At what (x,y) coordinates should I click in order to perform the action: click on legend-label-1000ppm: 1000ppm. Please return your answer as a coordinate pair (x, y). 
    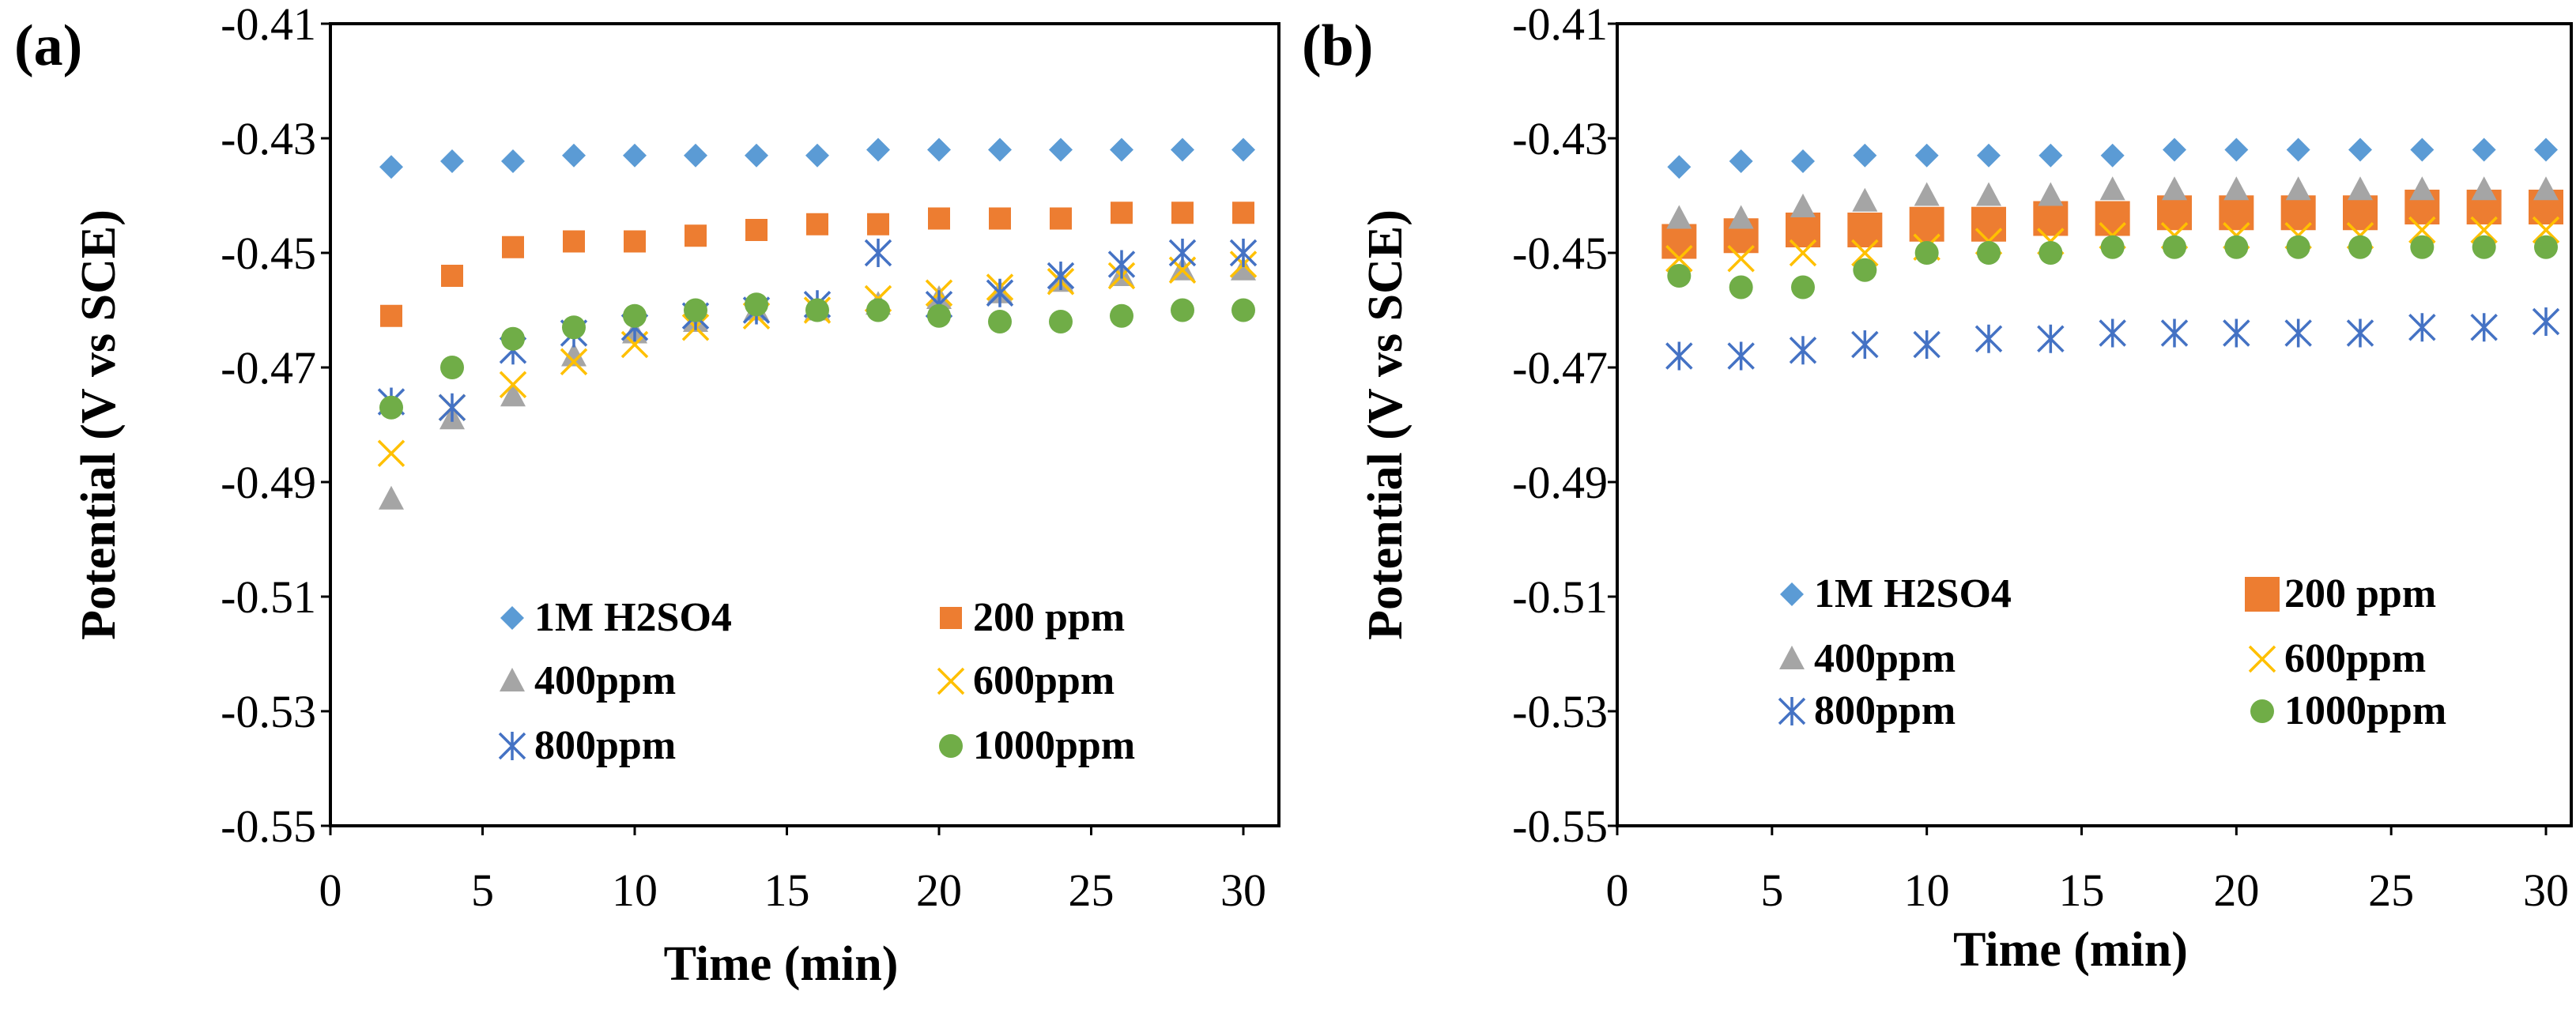
    Looking at the image, I should click on (1054, 745).